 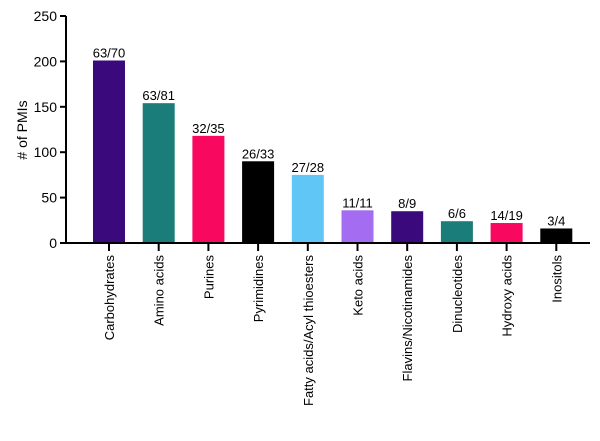 I want to click on x-tick-label: Keto acids, so click(x=358, y=285).